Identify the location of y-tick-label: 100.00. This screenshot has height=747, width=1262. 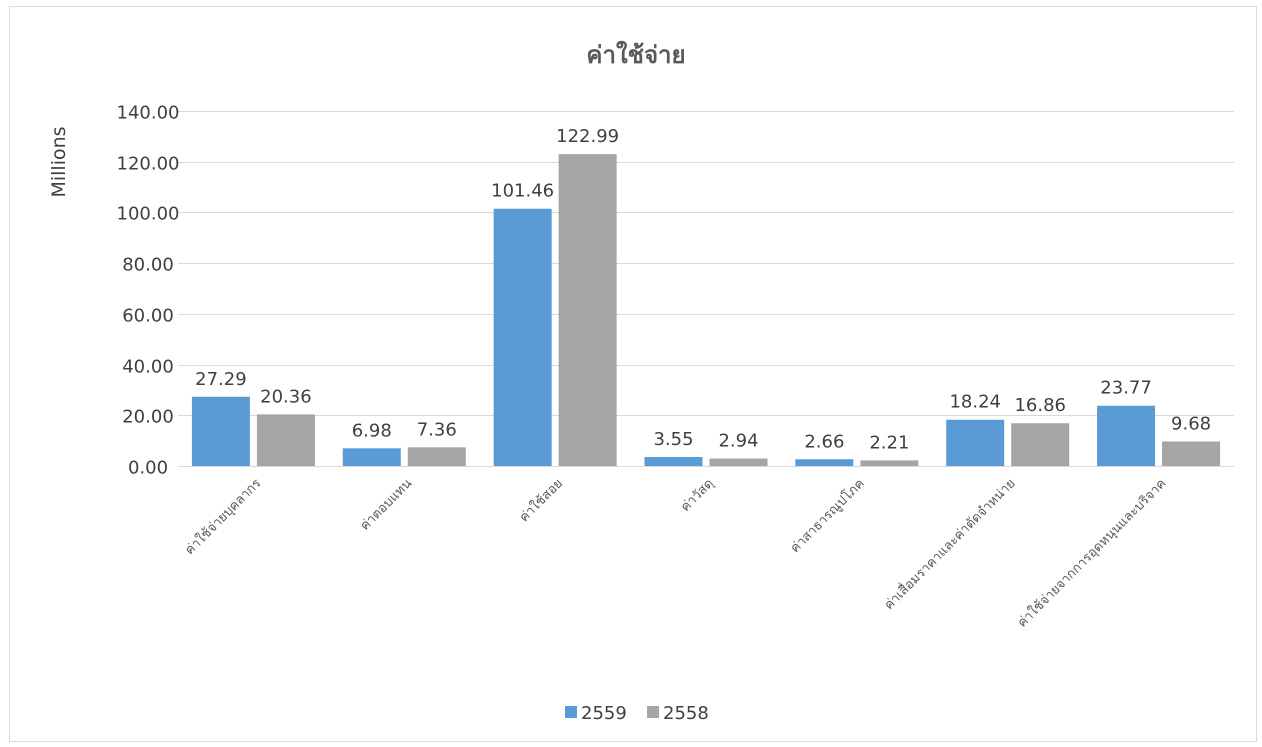
(148, 214).